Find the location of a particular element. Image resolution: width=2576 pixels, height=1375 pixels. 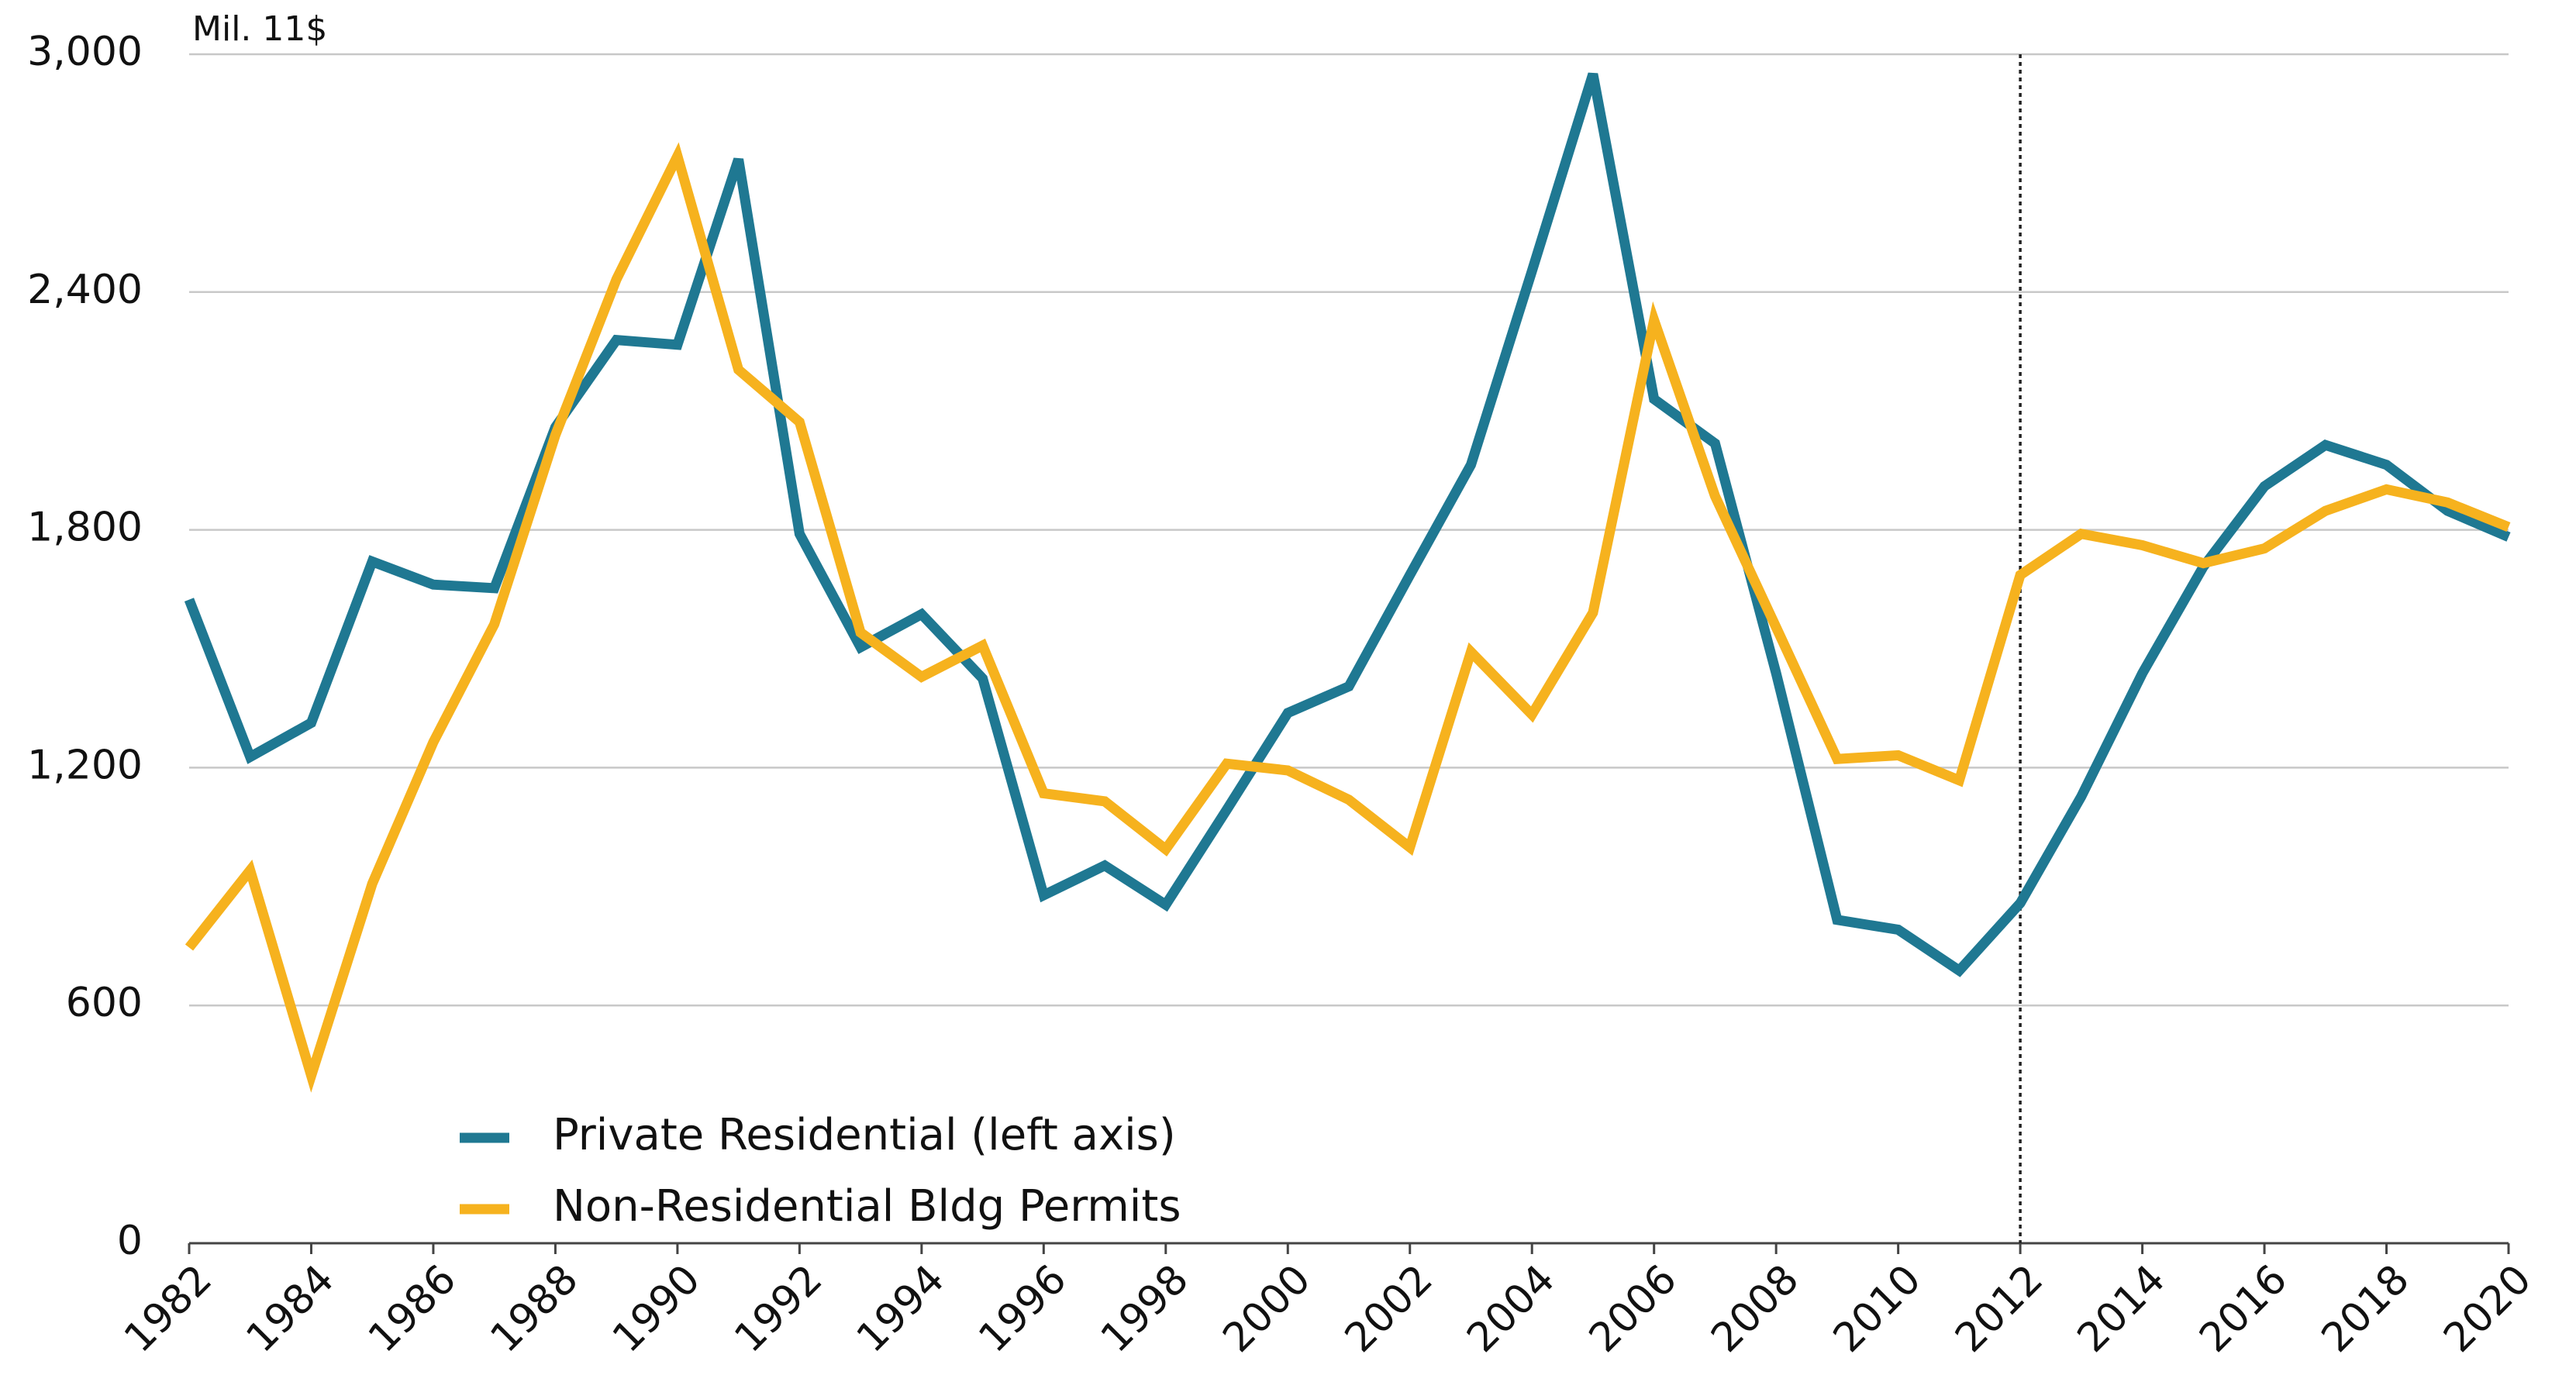

y-tick-label: 3,000 is located at coordinates (85, 52).